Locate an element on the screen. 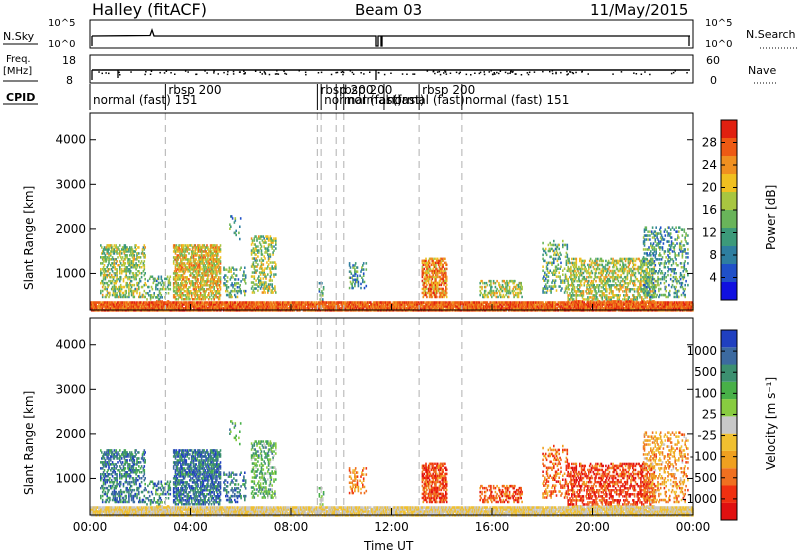 This screenshot has width=800, height=554. beam-title: Beam 03 is located at coordinates (388, 10).